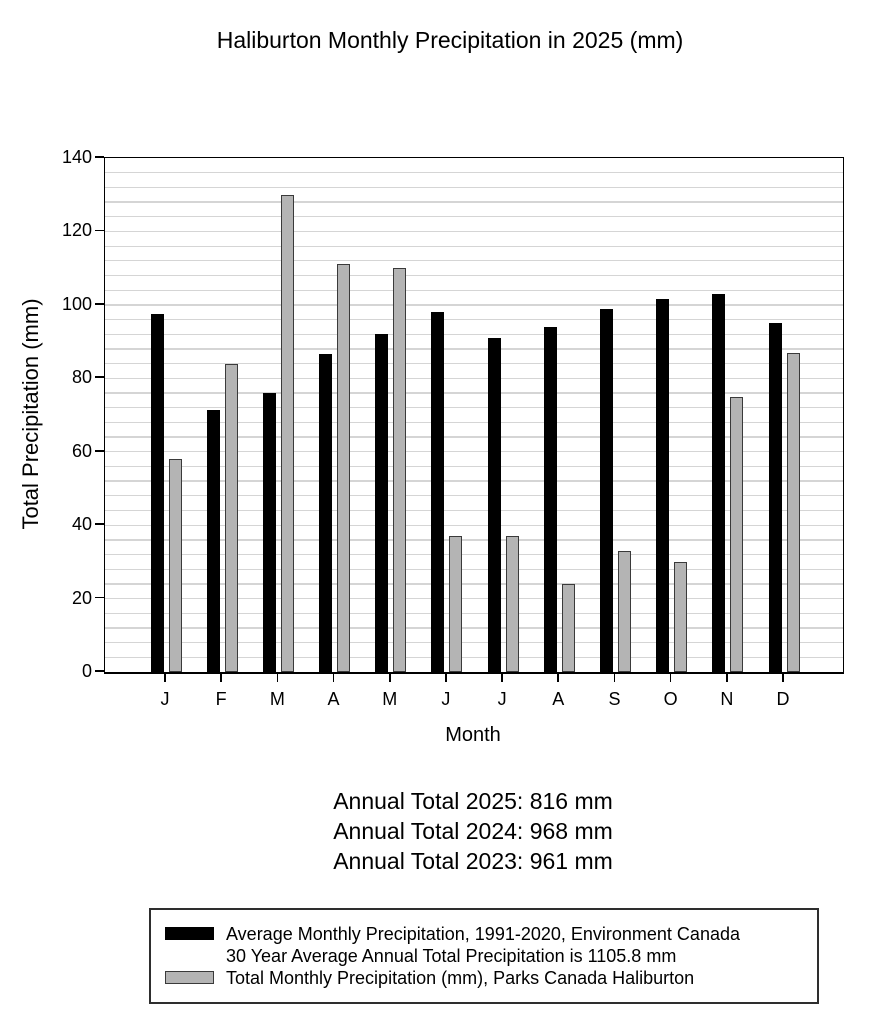 The height and width of the screenshot is (1024, 880). What do you see at coordinates (30, 414) in the screenshot?
I see `y-axis-label: Total Precipitation (mm)` at bounding box center [30, 414].